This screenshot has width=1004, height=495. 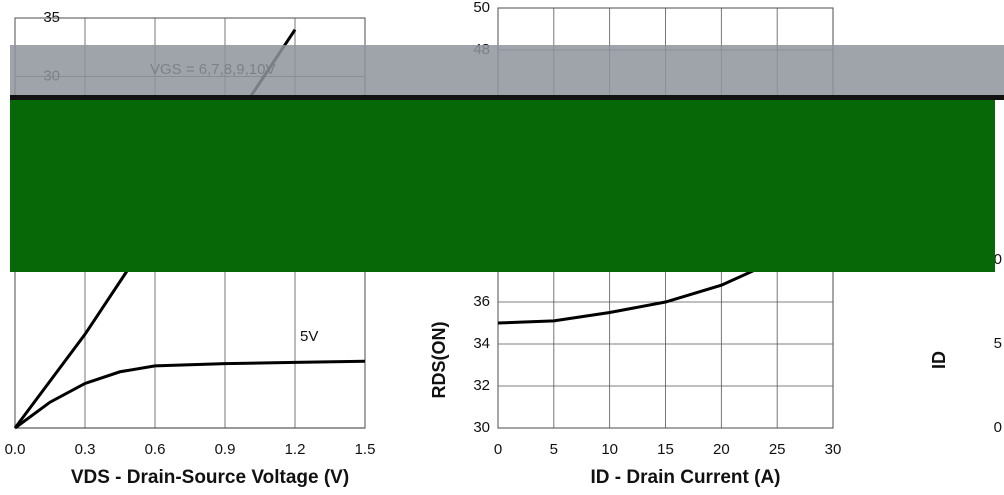 What do you see at coordinates (481, 301) in the screenshot?
I see `y-tick-label: 36` at bounding box center [481, 301].